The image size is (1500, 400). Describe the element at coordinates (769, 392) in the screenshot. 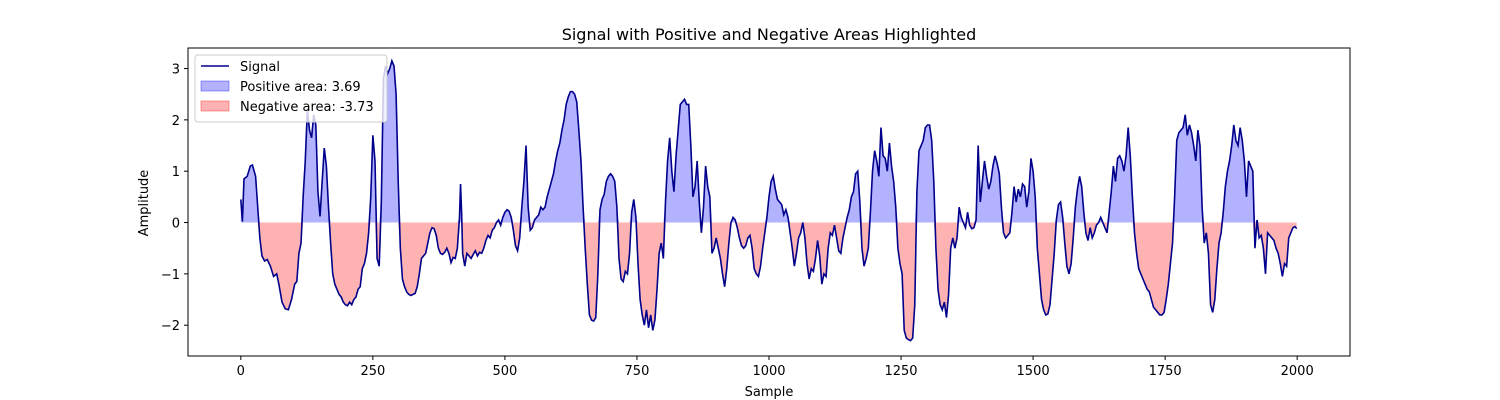

I see `x-axis-label: Sample` at that location.